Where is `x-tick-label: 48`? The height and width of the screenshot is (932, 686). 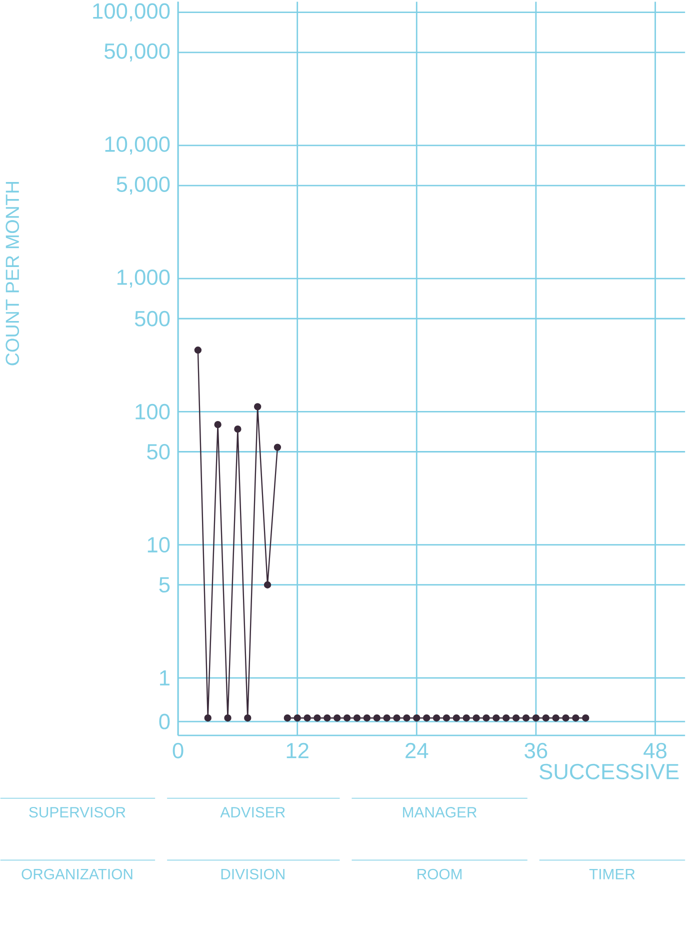 x-tick-label: 48 is located at coordinates (655, 750).